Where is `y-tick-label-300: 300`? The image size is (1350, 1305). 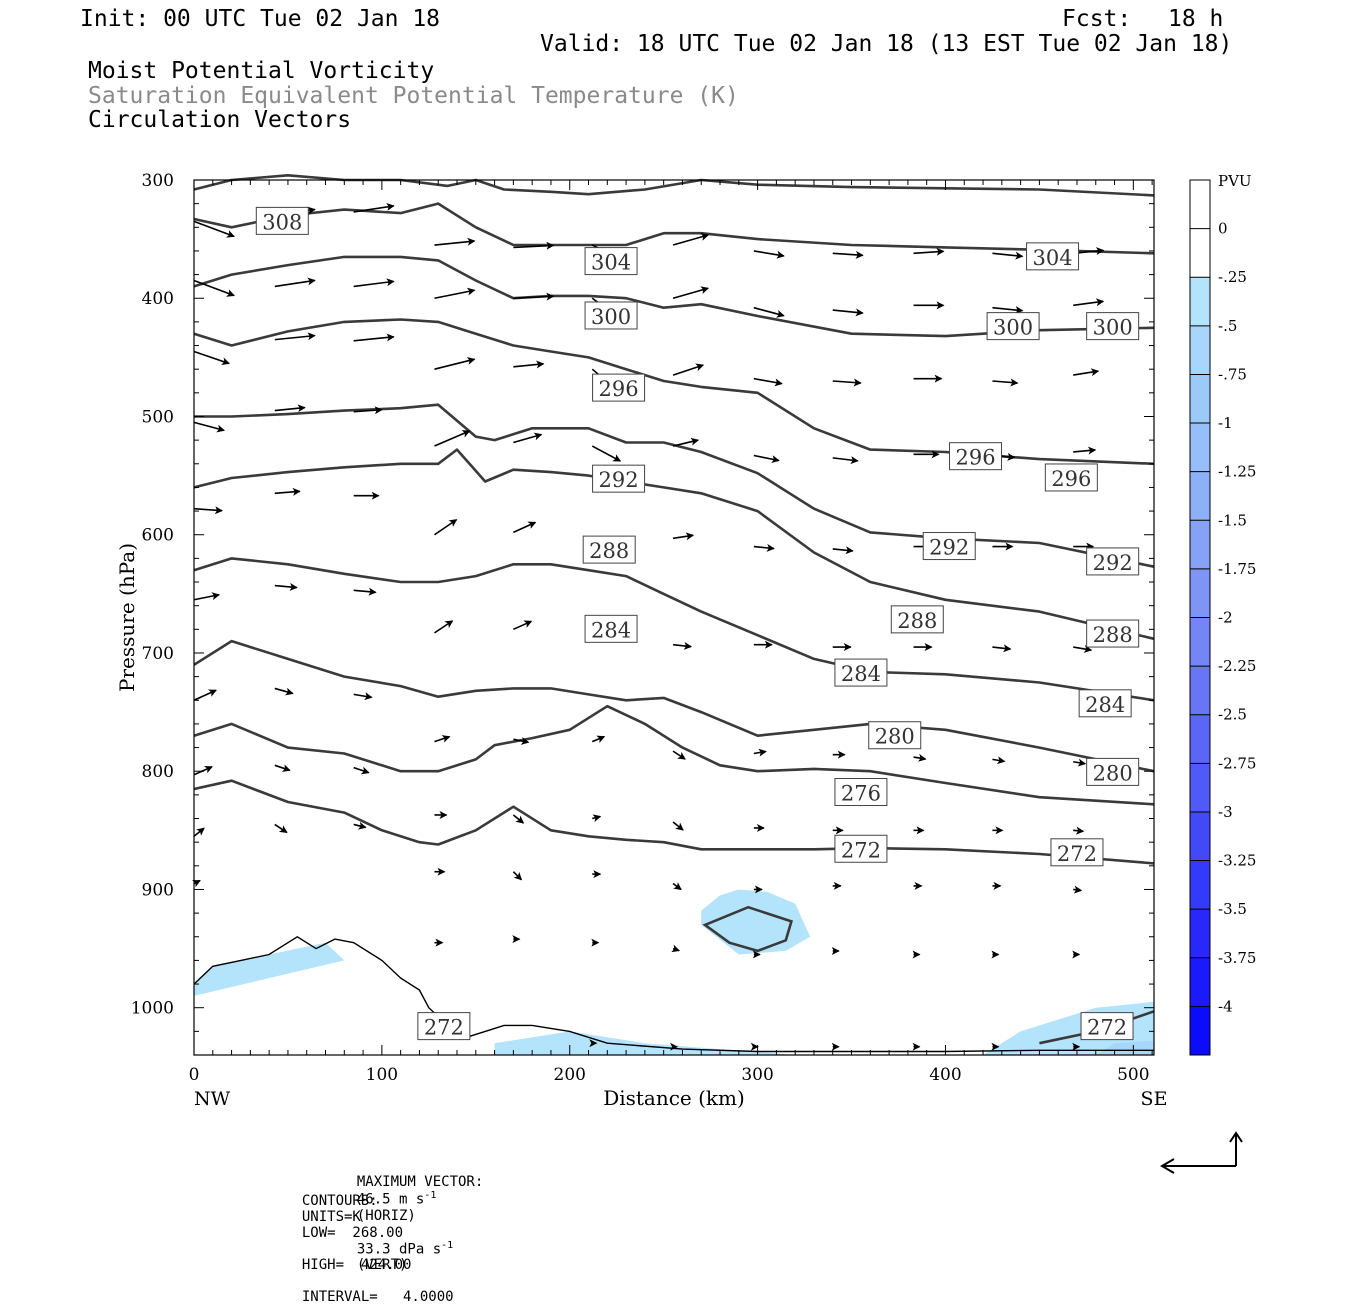
y-tick-label-300: 300 is located at coordinates (158, 181).